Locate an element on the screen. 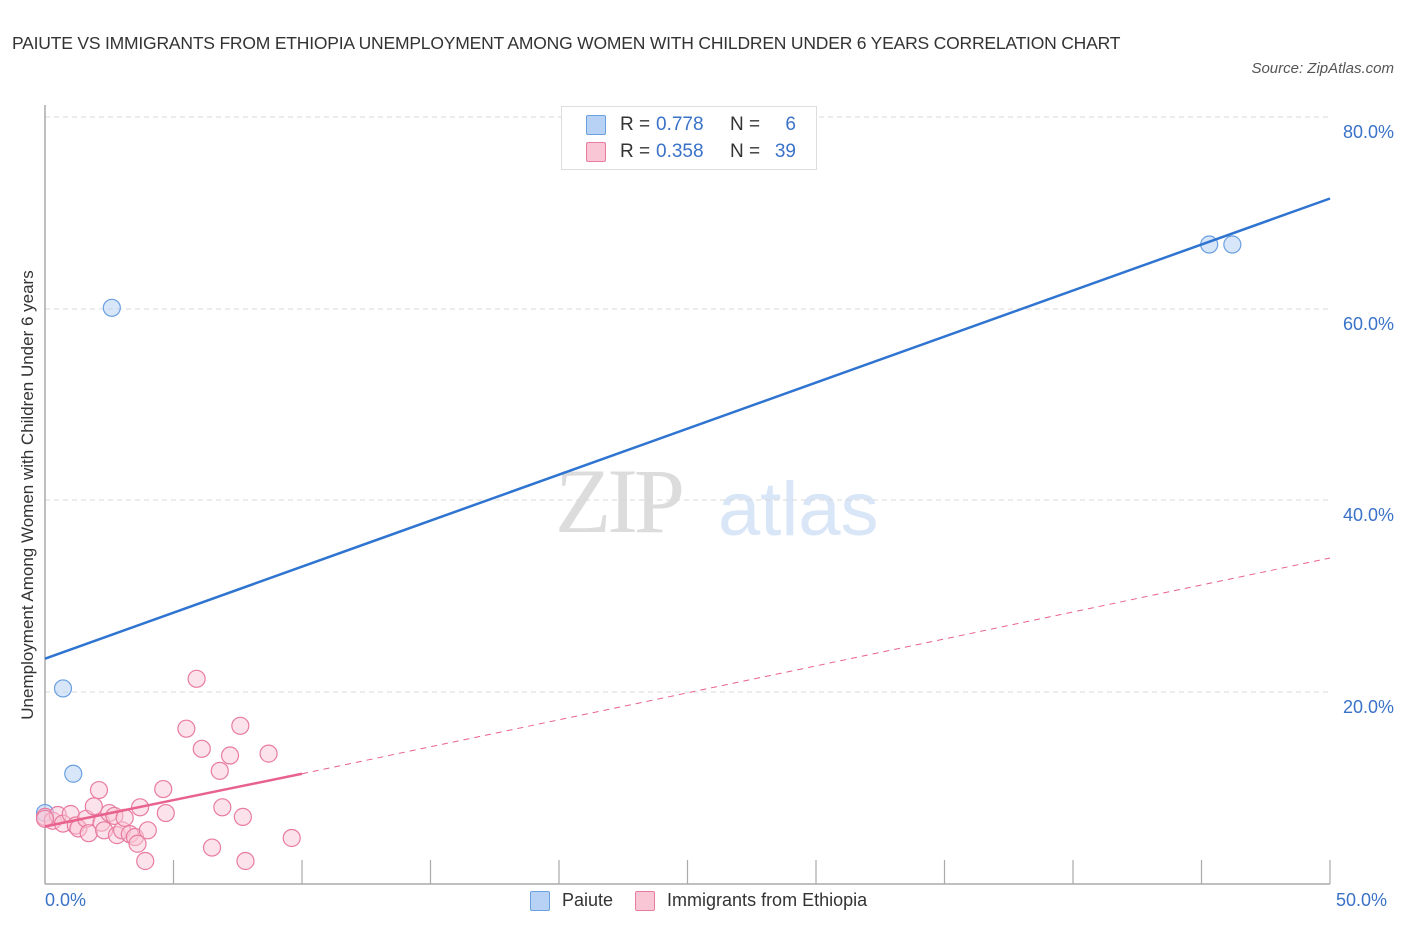 This screenshot has height=930, width=1406. ethiopia-trendline-solid is located at coordinates (173, 800).